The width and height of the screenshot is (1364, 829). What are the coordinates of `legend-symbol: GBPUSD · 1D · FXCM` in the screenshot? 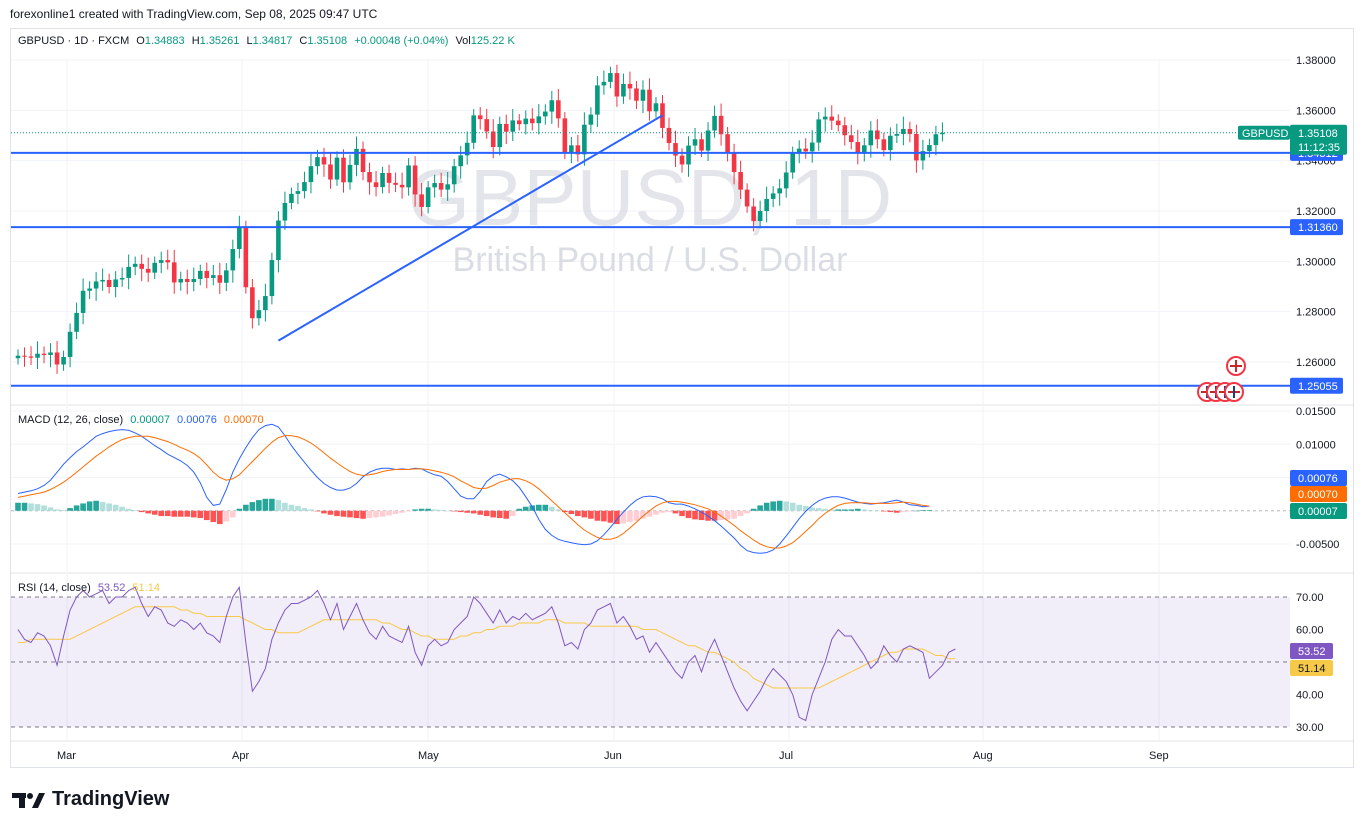 It's located at (74, 41).